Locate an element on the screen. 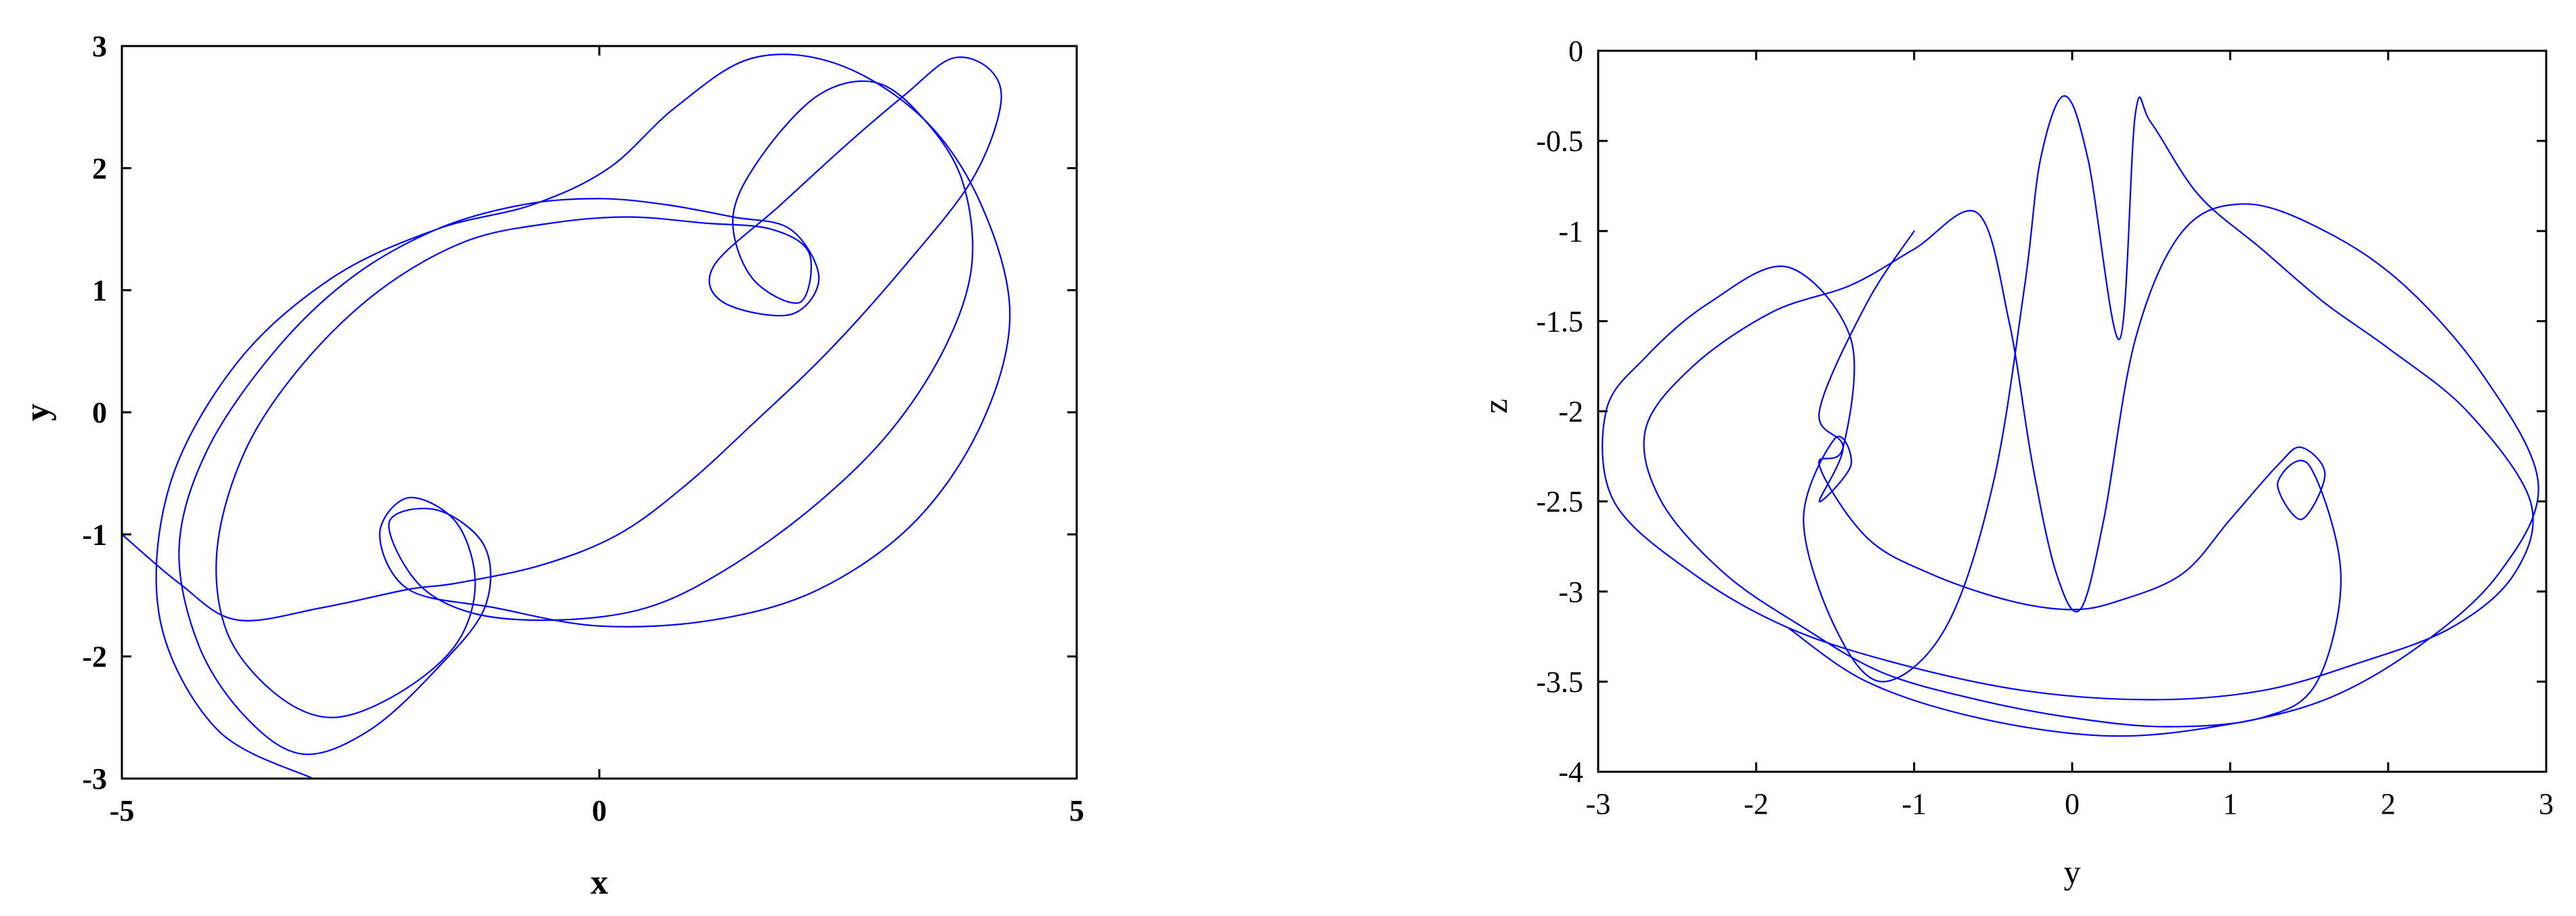 The width and height of the screenshot is (2576, 916). phase-plot-xy-ylabel: y is located at coordinates (37, 412).